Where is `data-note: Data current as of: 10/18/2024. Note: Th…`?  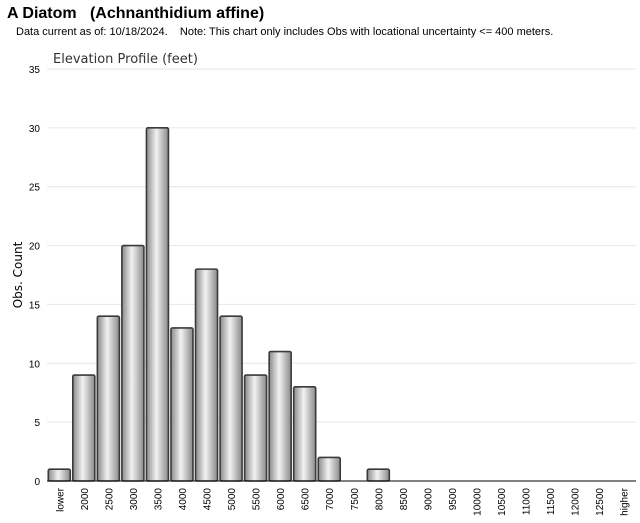
data-note: Data current as of: 10/18/2024. Note: Th… is located at coordinates (285, 32).